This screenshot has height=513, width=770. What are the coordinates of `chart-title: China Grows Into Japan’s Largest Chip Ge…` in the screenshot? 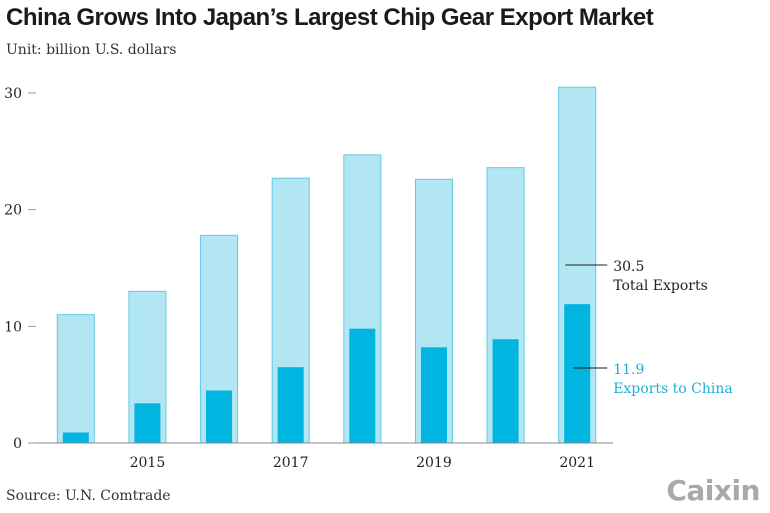 It's located at (330, 17).